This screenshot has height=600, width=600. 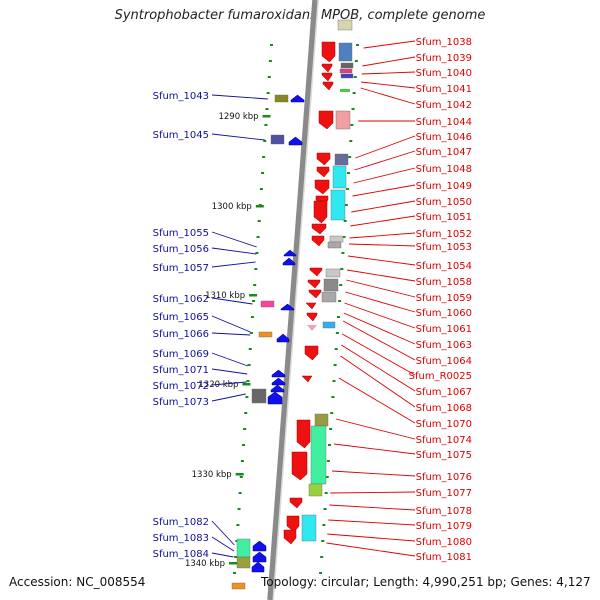 What do you see at coordinates (293, 300) in the screenshot?
I see `genome-backbone` at bounding box center [293, 300].